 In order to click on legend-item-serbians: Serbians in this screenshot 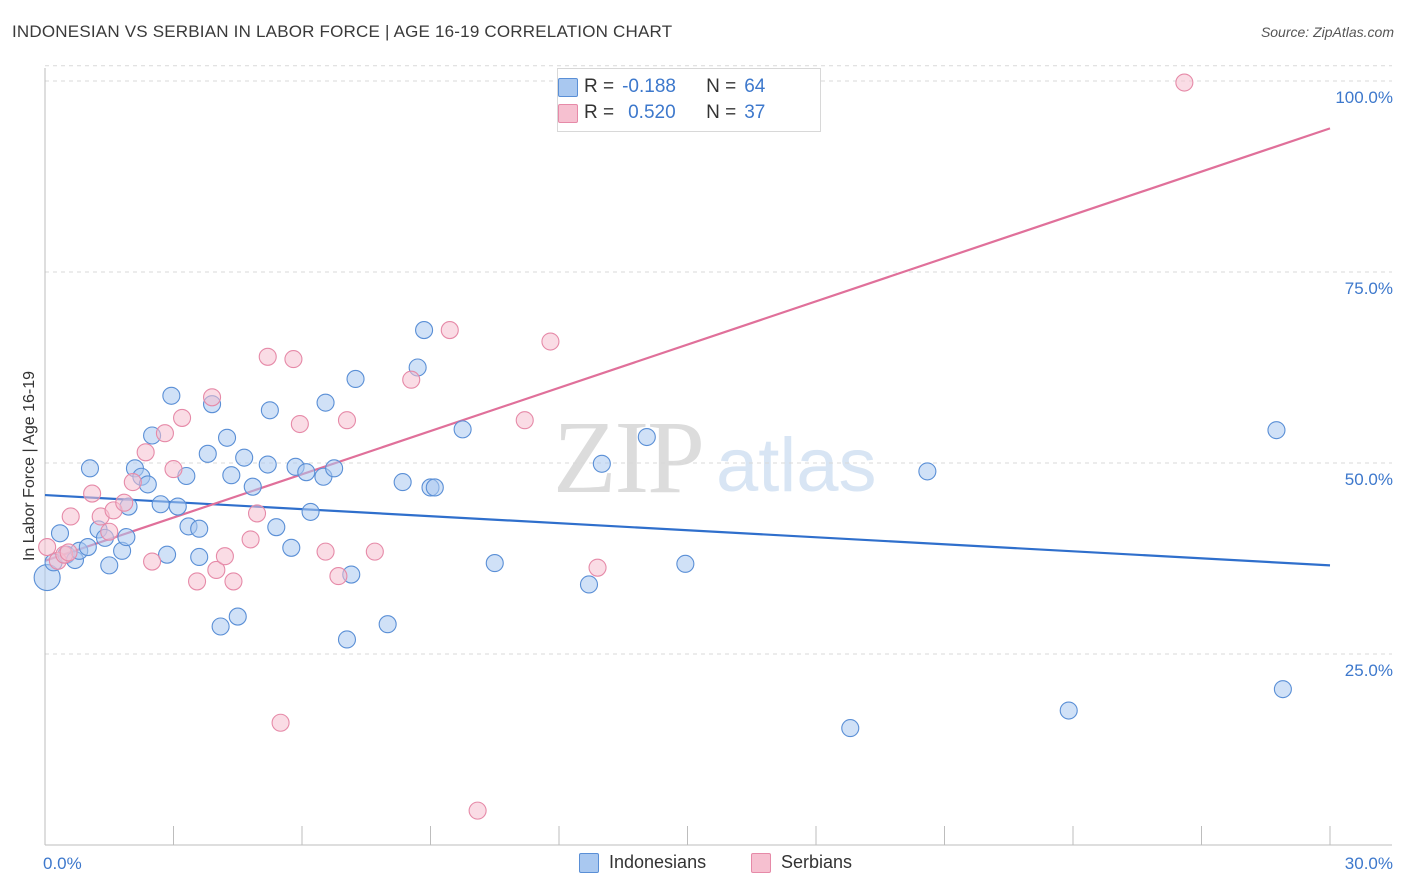, I will do `click(801, 862)`.